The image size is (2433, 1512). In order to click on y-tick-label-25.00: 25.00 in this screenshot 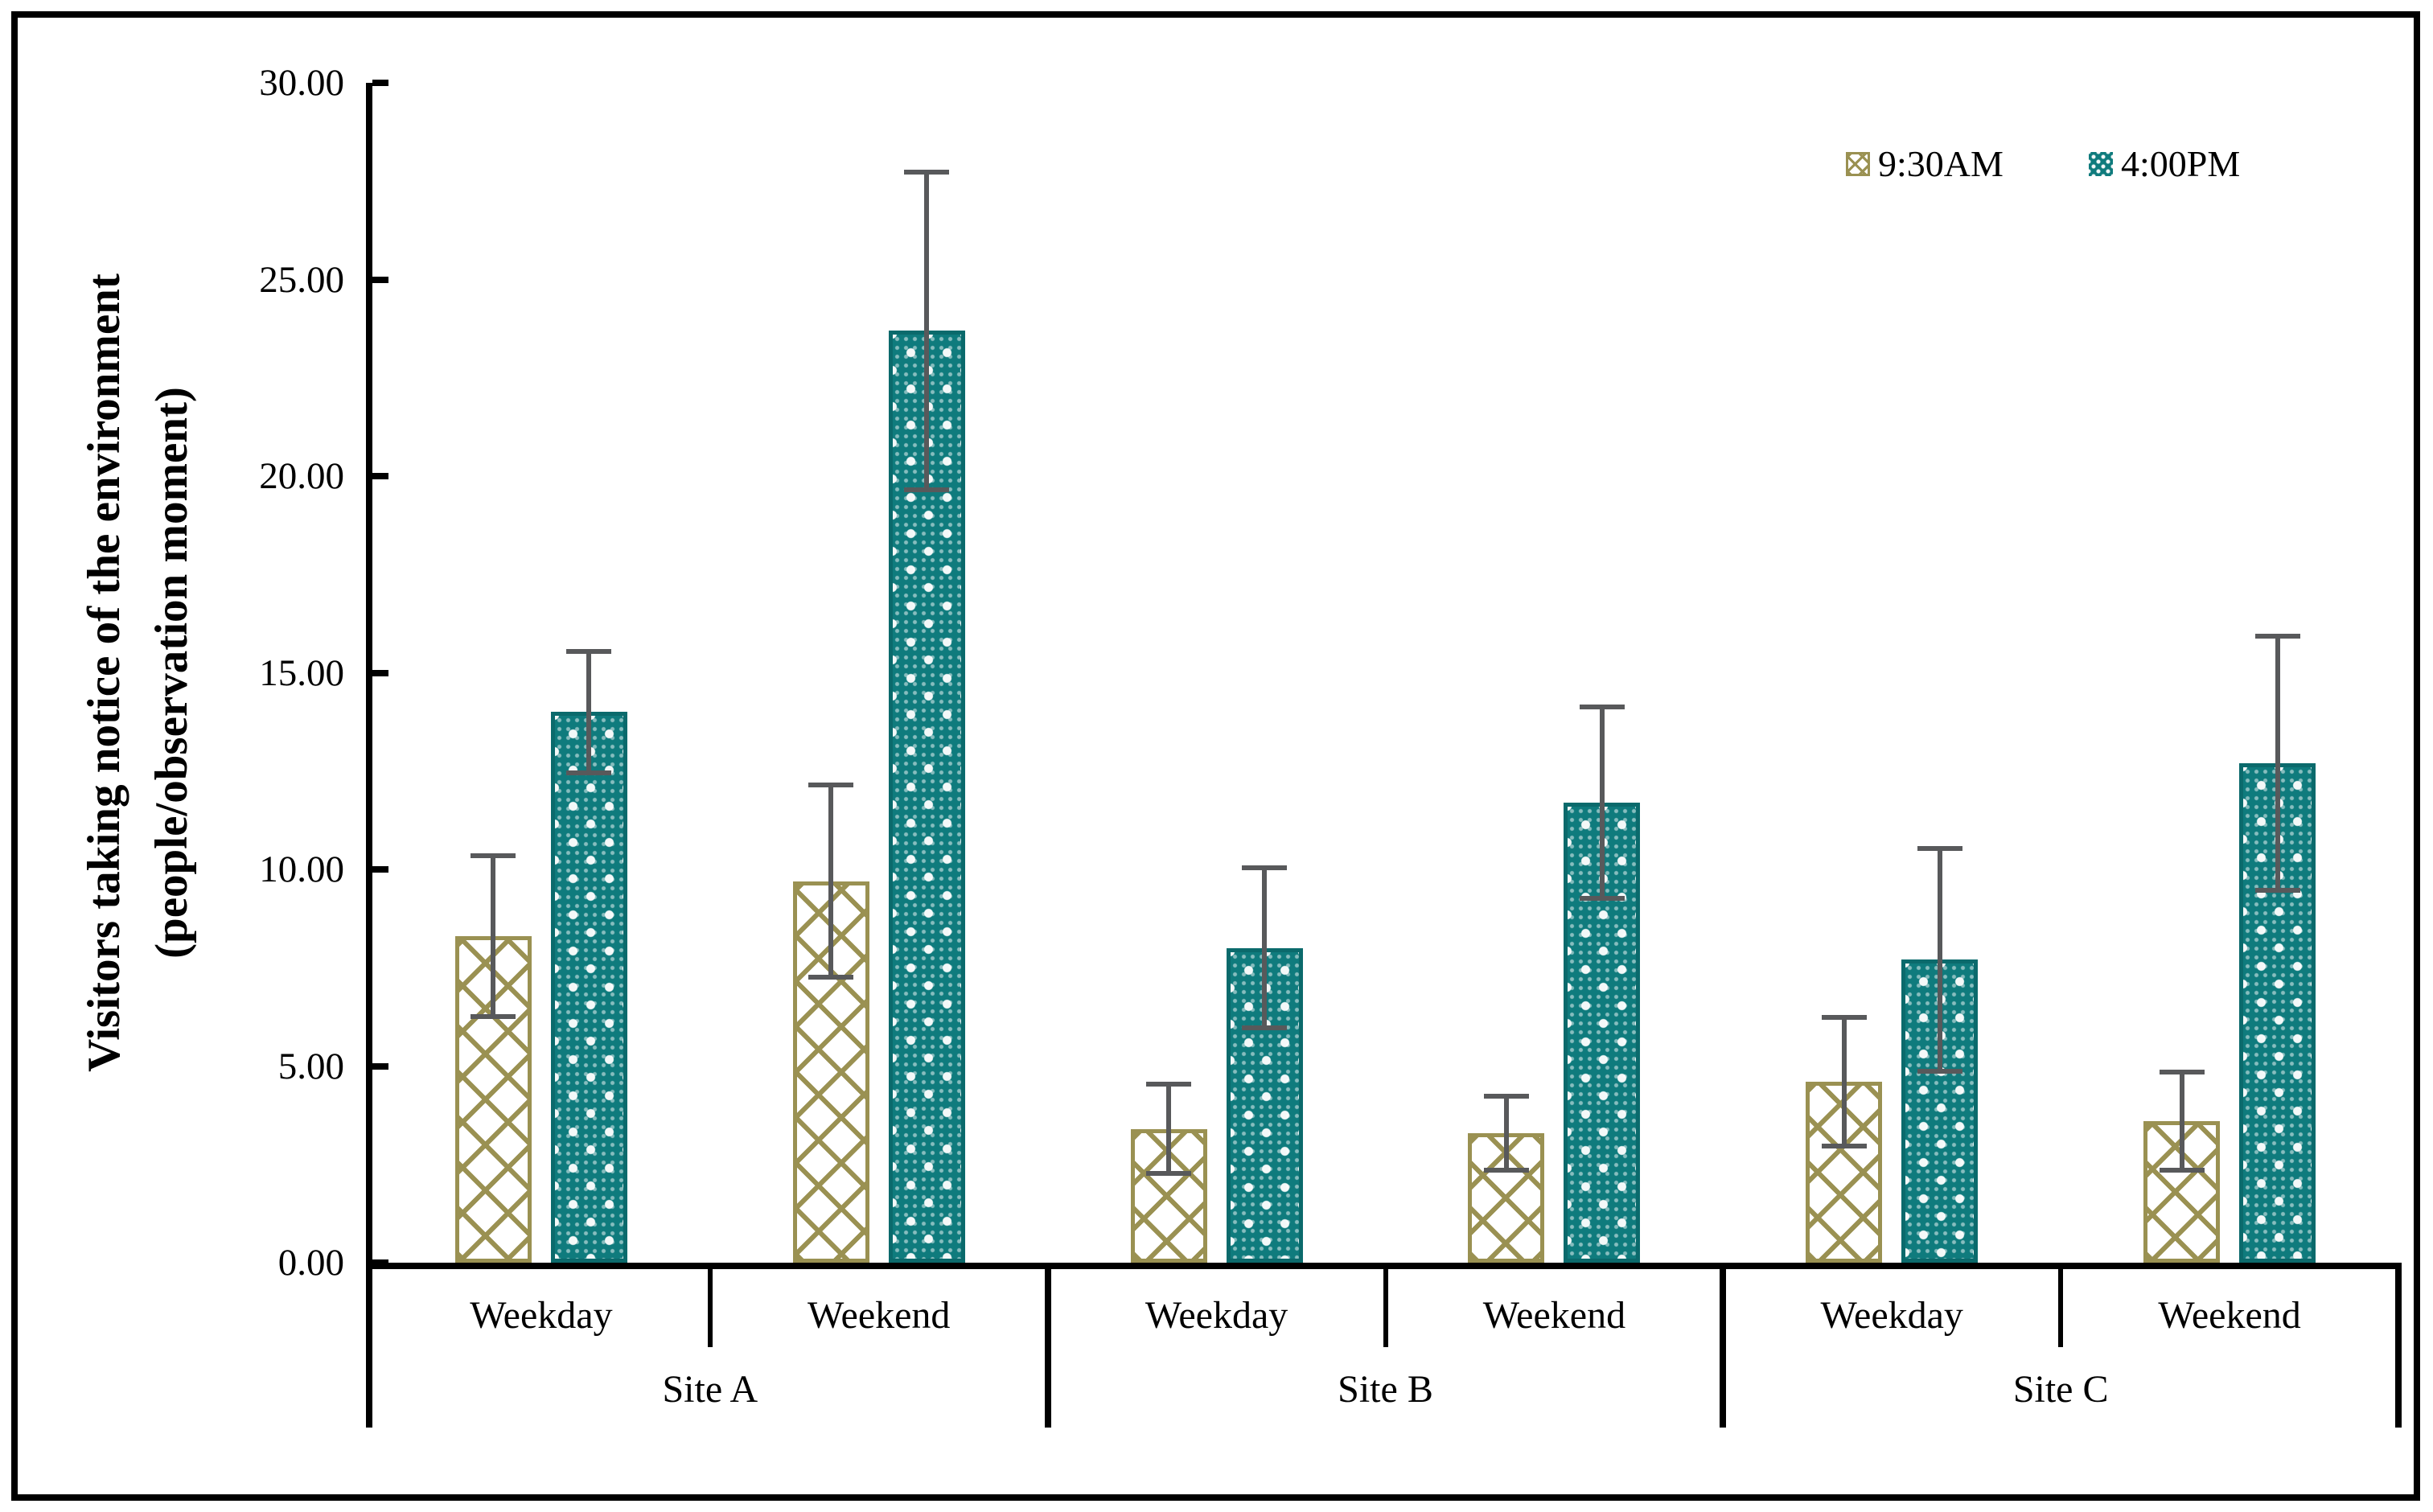, I will do `click(301, 279)`.